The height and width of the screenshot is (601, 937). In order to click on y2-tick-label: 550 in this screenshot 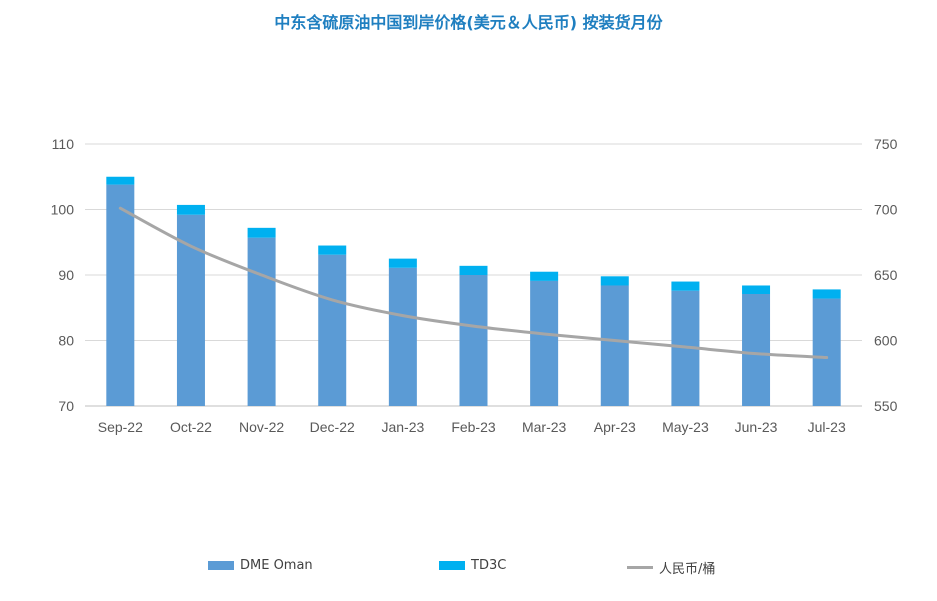, I will do `click(886, 406)`.